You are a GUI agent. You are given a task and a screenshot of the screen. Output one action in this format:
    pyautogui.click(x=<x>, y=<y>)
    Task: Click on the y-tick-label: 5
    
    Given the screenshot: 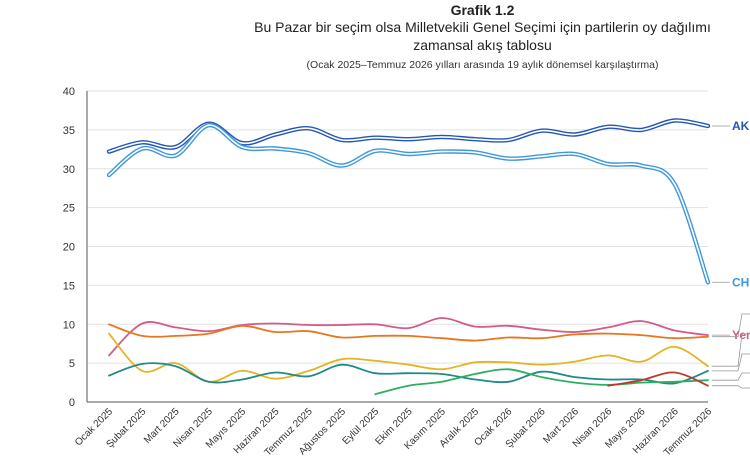 What is the action you would take?
    pyautogui.click(x=72, y=364)
    